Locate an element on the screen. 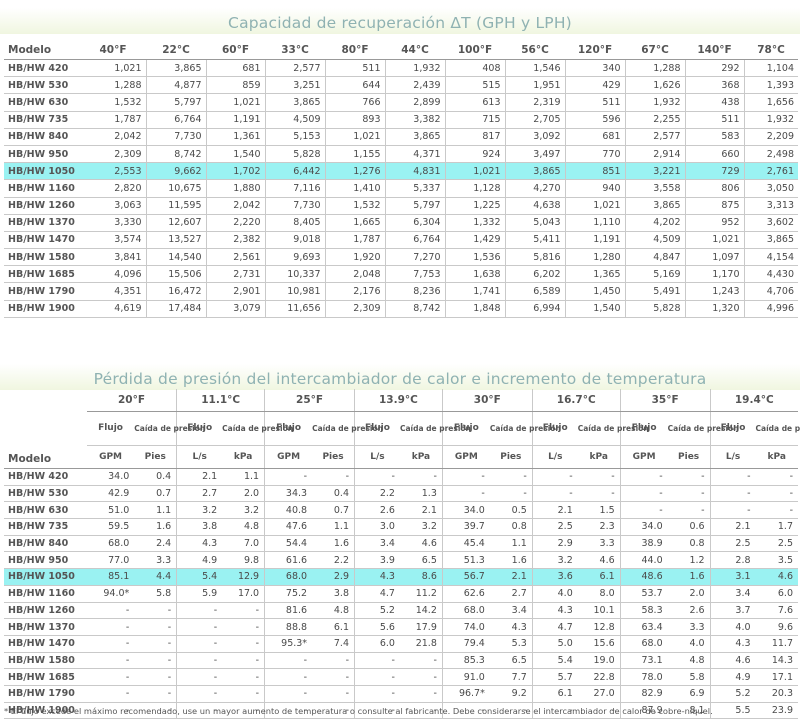  table-cell: 2,319 is located at coordinates (535, 102).